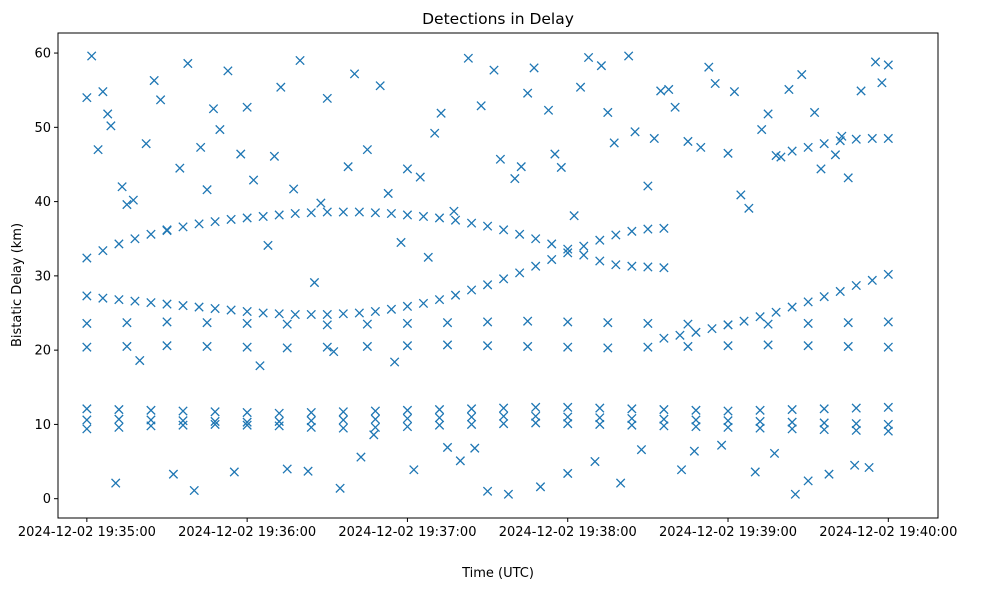 The width and height of the screenshot is (985, 590). Describe the element at coordinates (247, 532) in the screenshot. I see `x-tick-label: 2024-12-02 19:36:00` at that location.